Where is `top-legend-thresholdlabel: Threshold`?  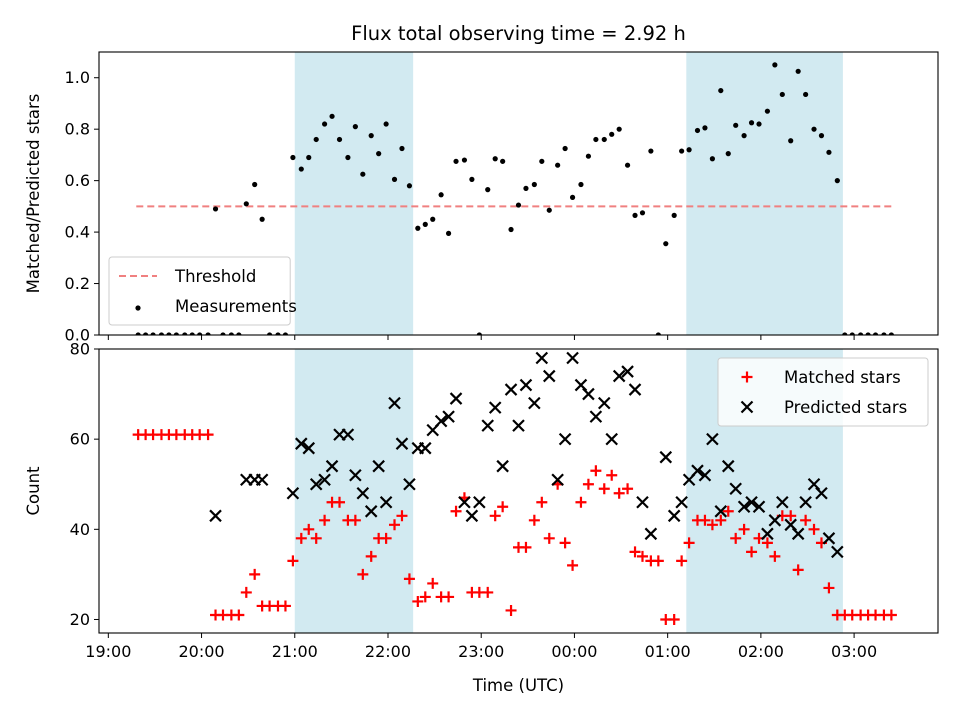 top-legend-thresholdlabel: Threshold is located at coordinates (215, 276).